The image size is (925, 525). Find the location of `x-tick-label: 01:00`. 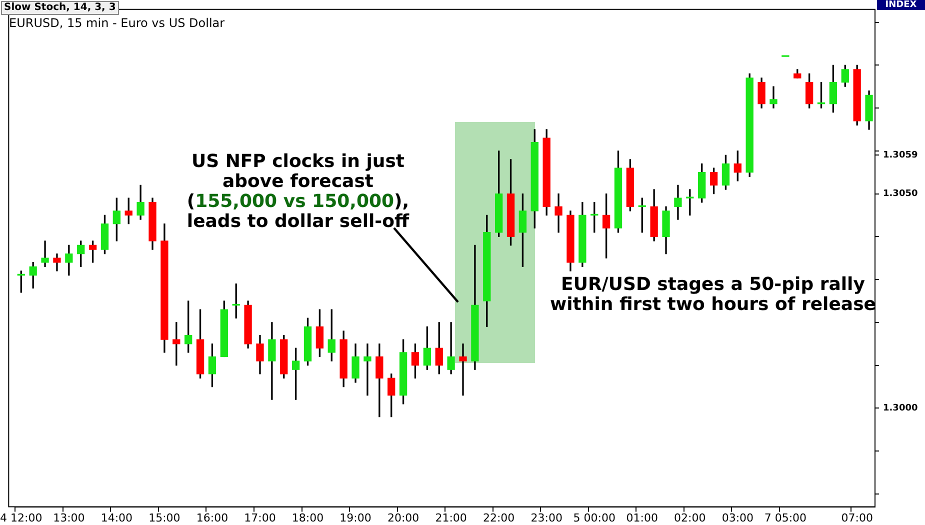

x-tick-label: 01:00 is located at coordinates (642, 517).